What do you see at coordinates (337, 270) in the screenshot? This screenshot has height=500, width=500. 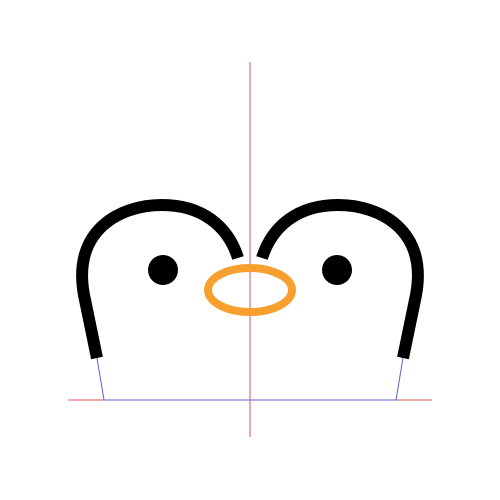 I see `right-eye` at bounding box center [337, 270].